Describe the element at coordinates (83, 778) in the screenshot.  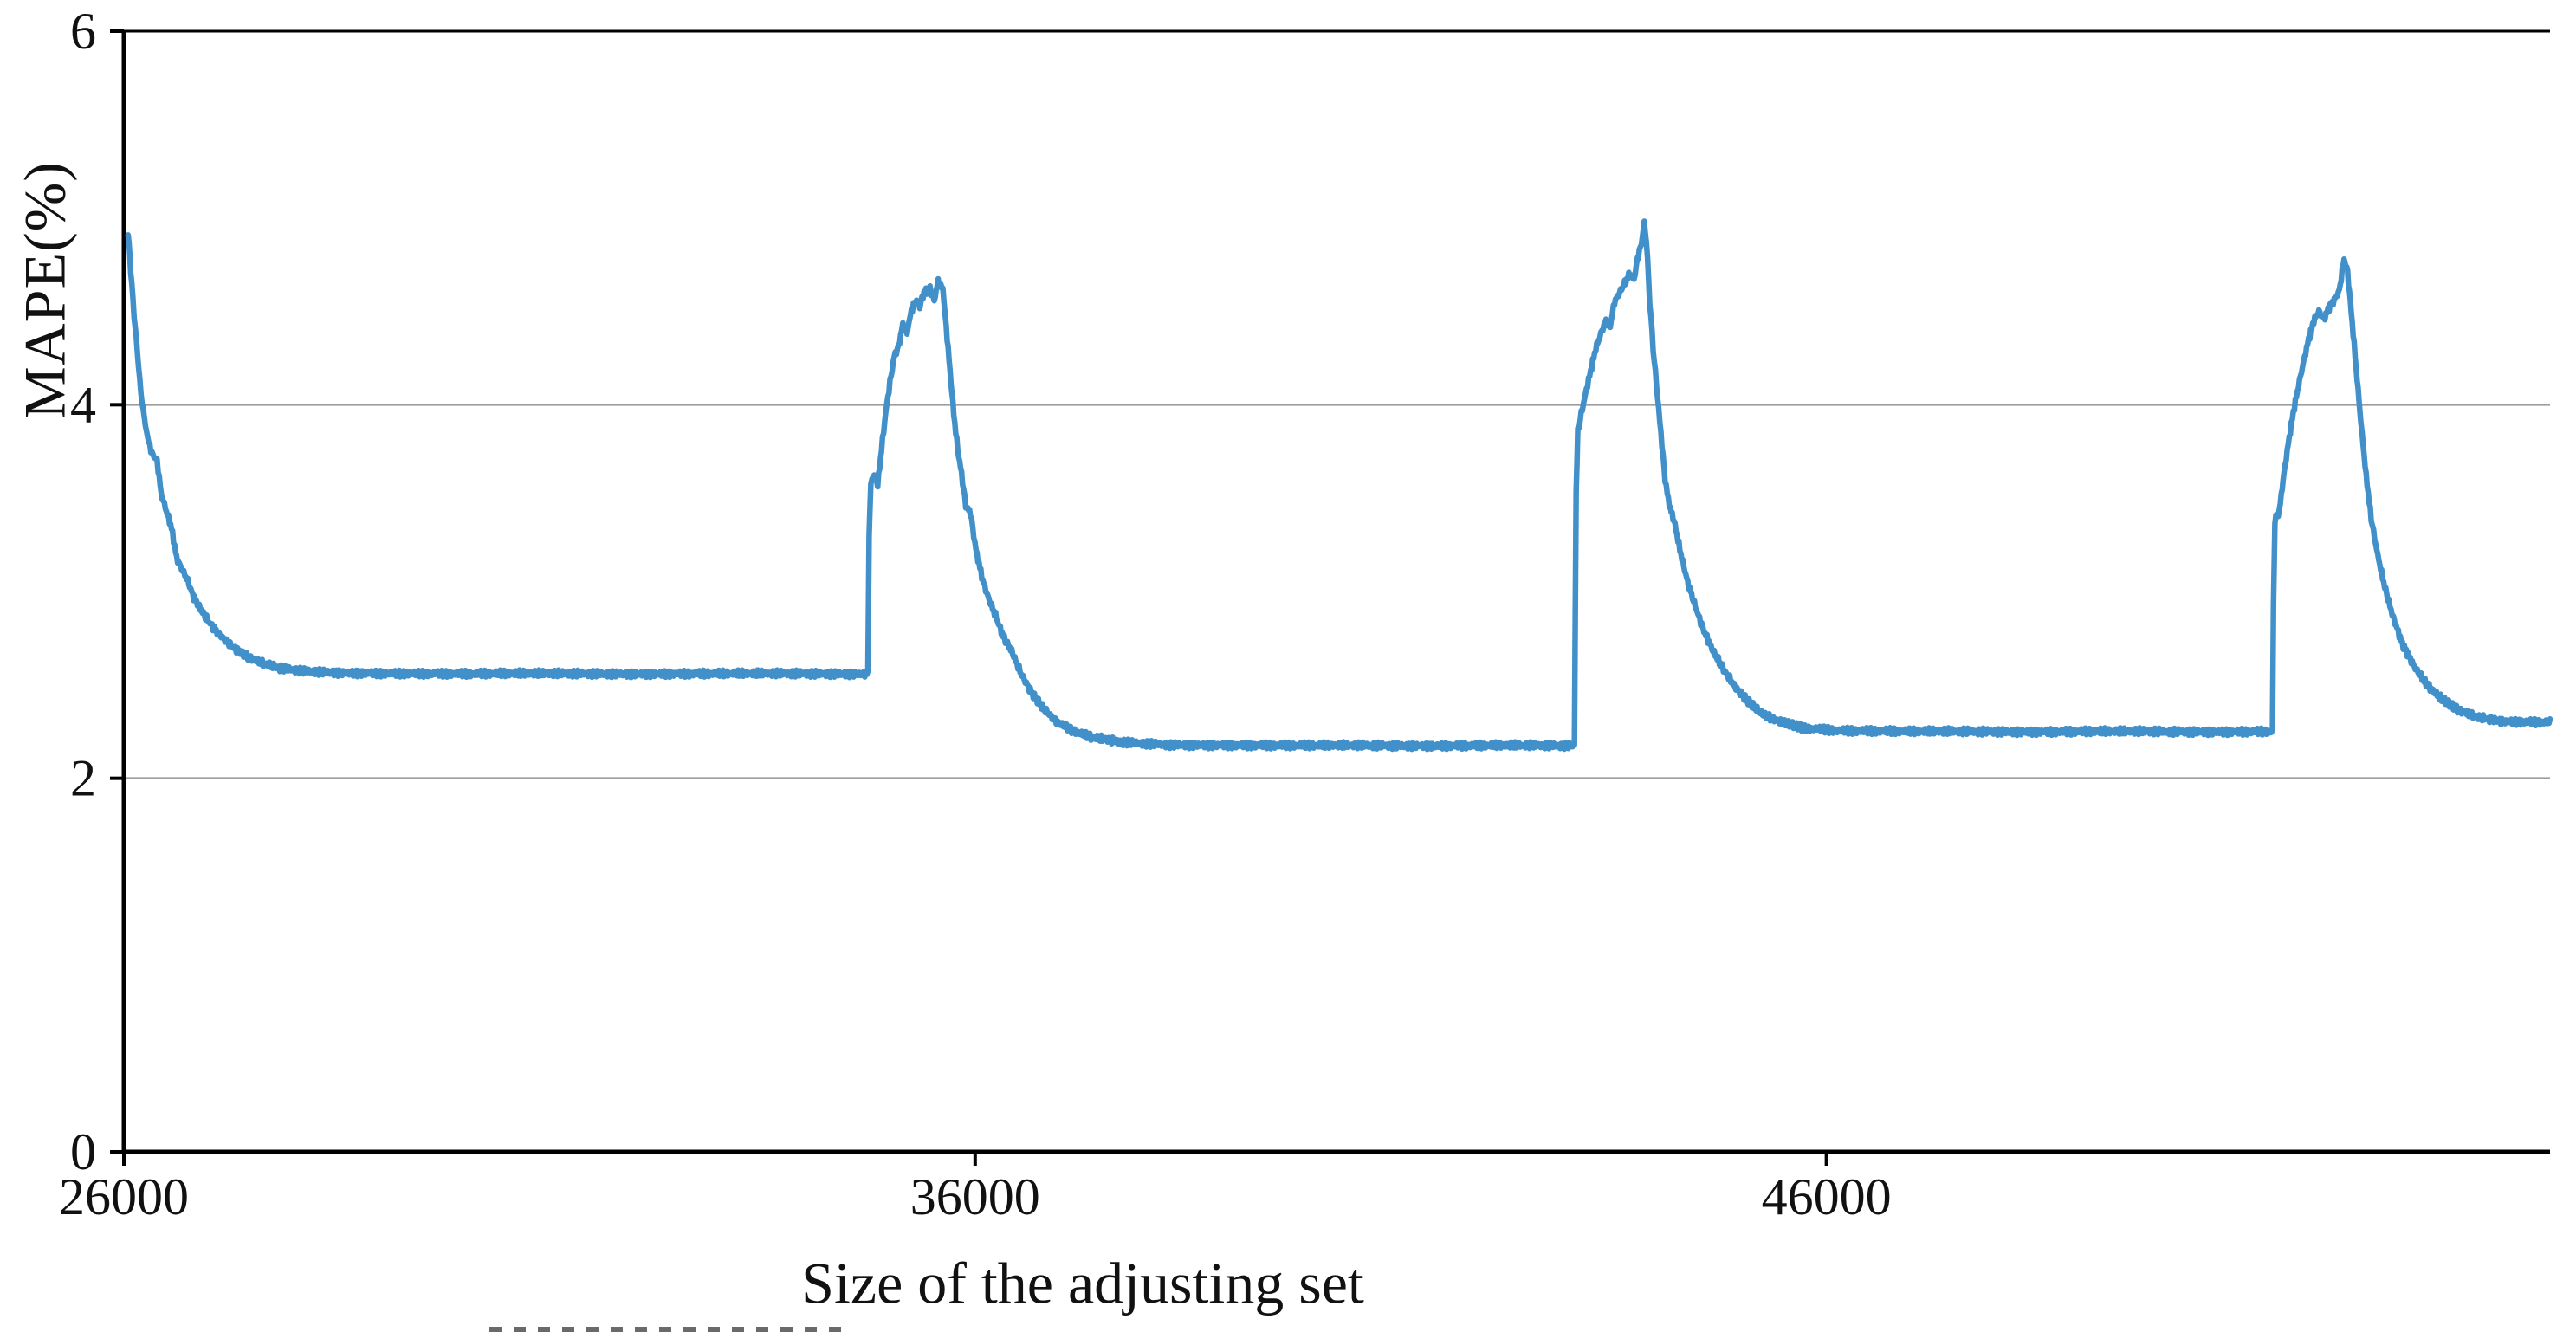
I see `y-tick-label-2: 2` at that location.